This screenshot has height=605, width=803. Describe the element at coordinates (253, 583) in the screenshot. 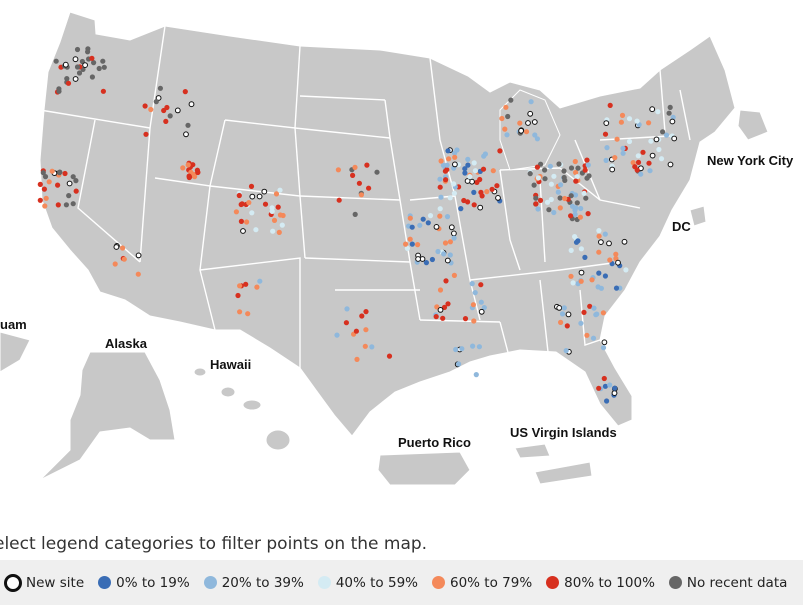

I see `legend-20-39: 20% to 39%` at that location.